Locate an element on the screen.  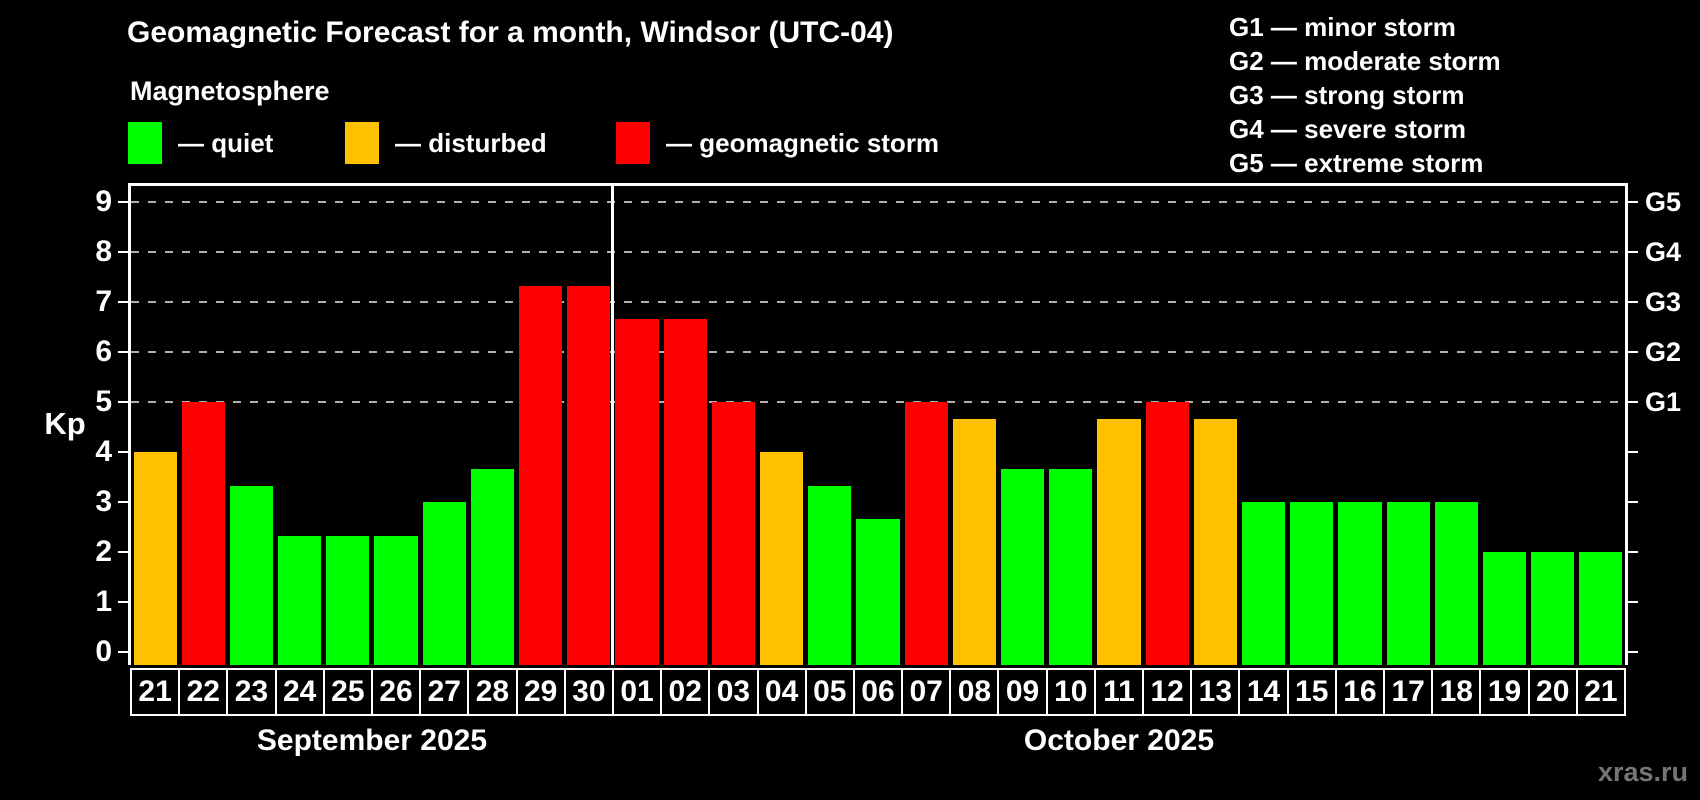
month-label-september: September 2025 is located at coordinates (372, 740).